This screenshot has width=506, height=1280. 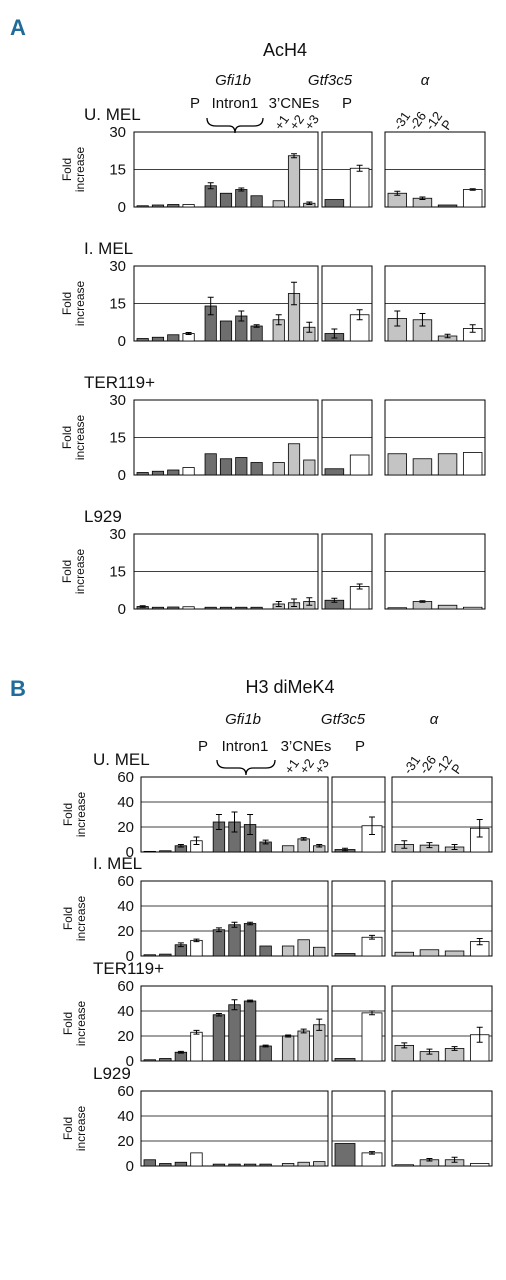 I want to click on cell-label: I. MEL, so click(x=108, y=248).